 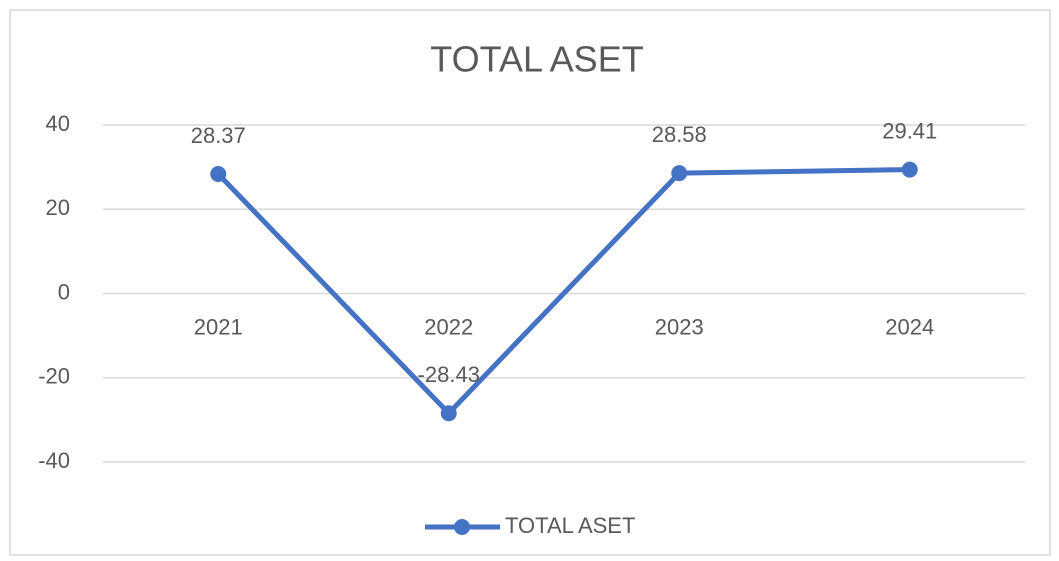 I want to click on y-tick-label: 20, so click(x=58, y=207).